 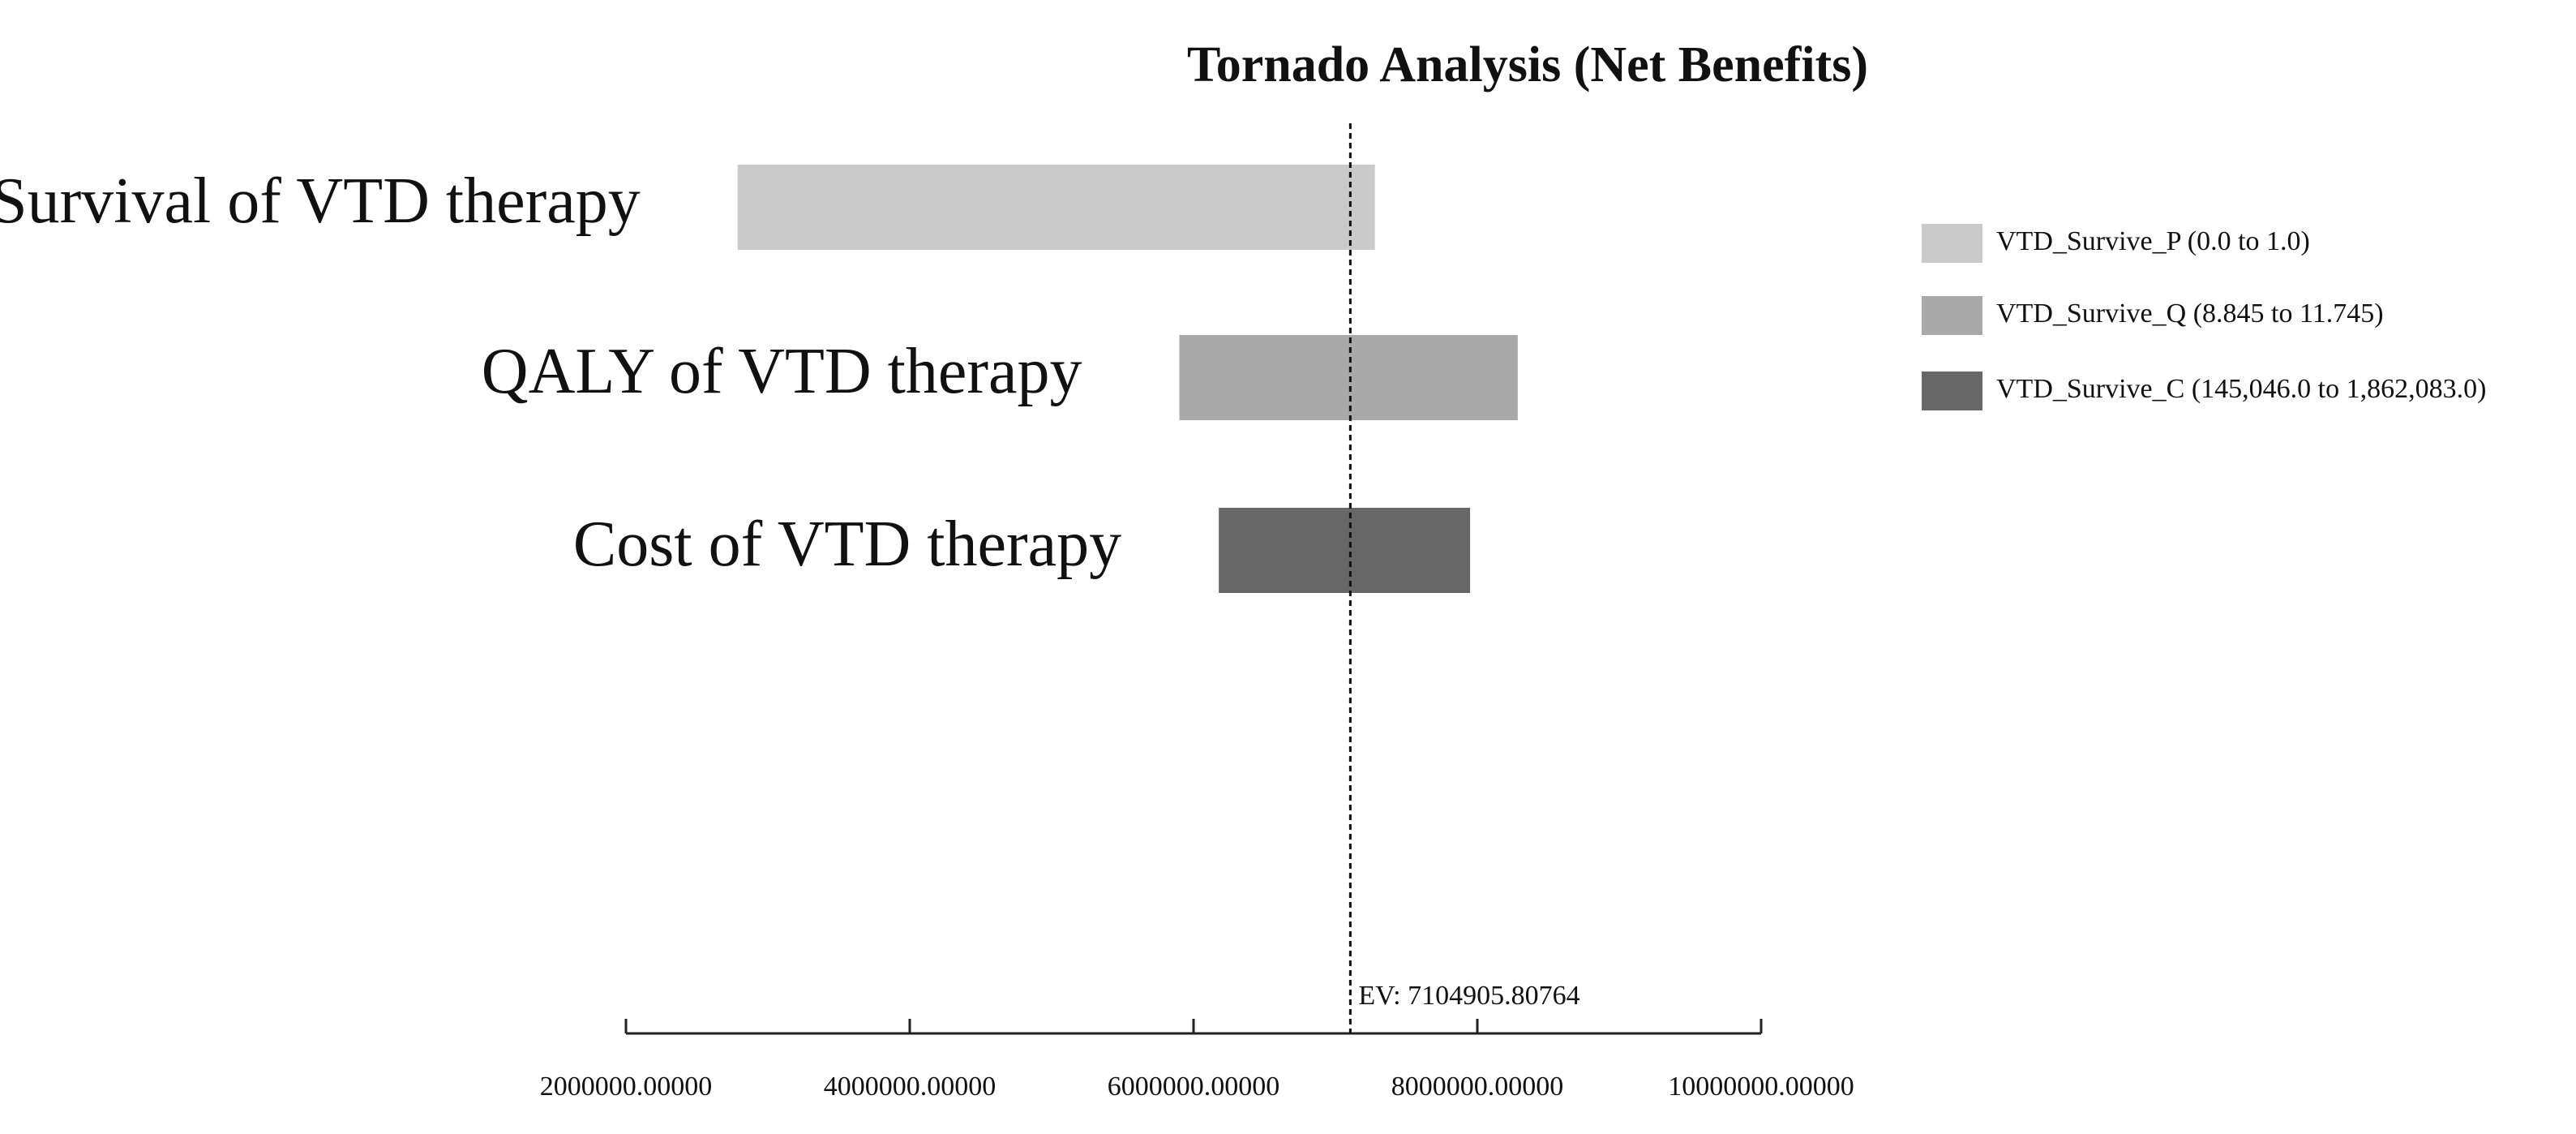 What do you see at coordinates (2241, 389) in the screenshot?
I see `legend-label: VTD_Survive_C (145,046.0 to 1,862,083.0)` at bounding box center [2241, 389].